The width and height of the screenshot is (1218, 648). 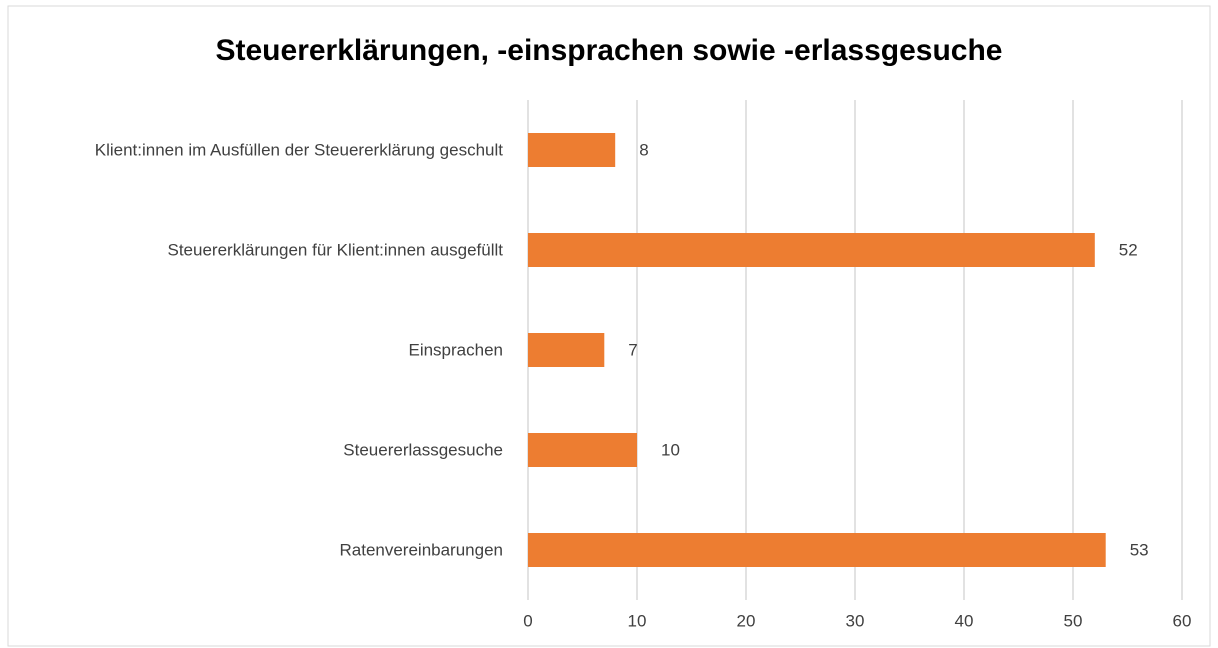 What do you see at coordinates (1182, 620) in the screenshot?
I see `x-tick-label: 60` at bounding box center [1182, 620].